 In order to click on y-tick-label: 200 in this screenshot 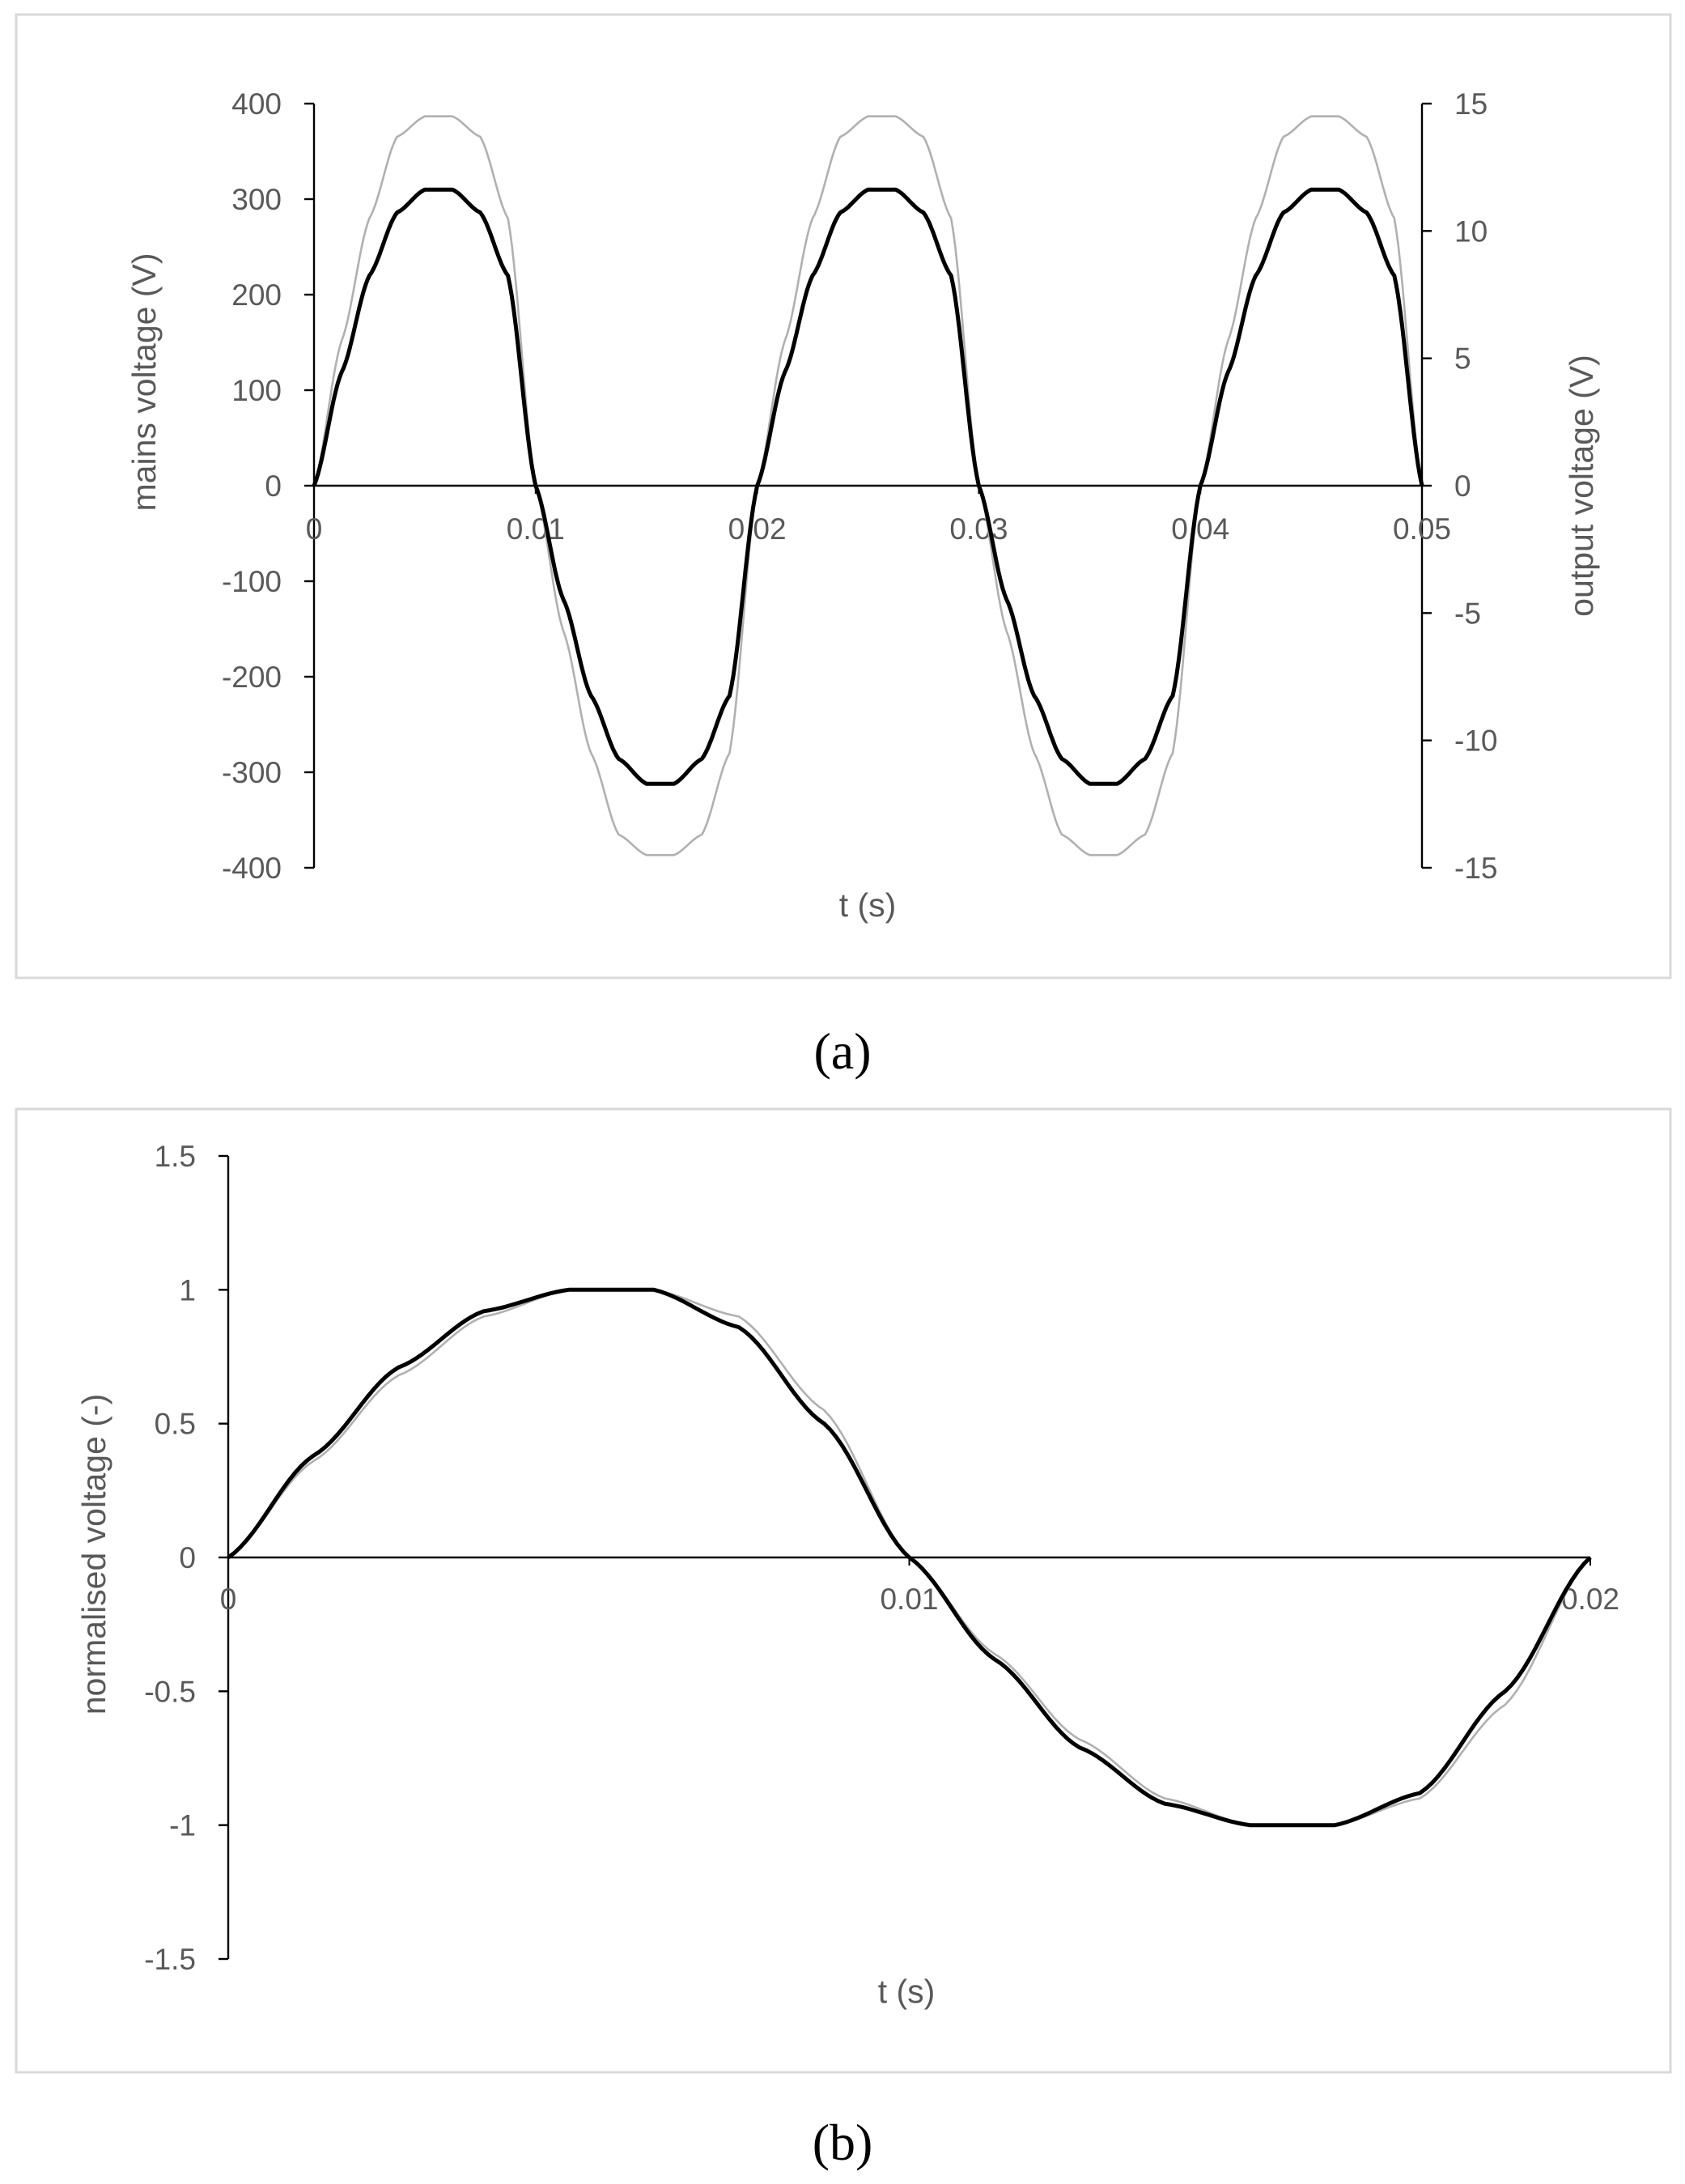, I will do `click(257, 295)`.